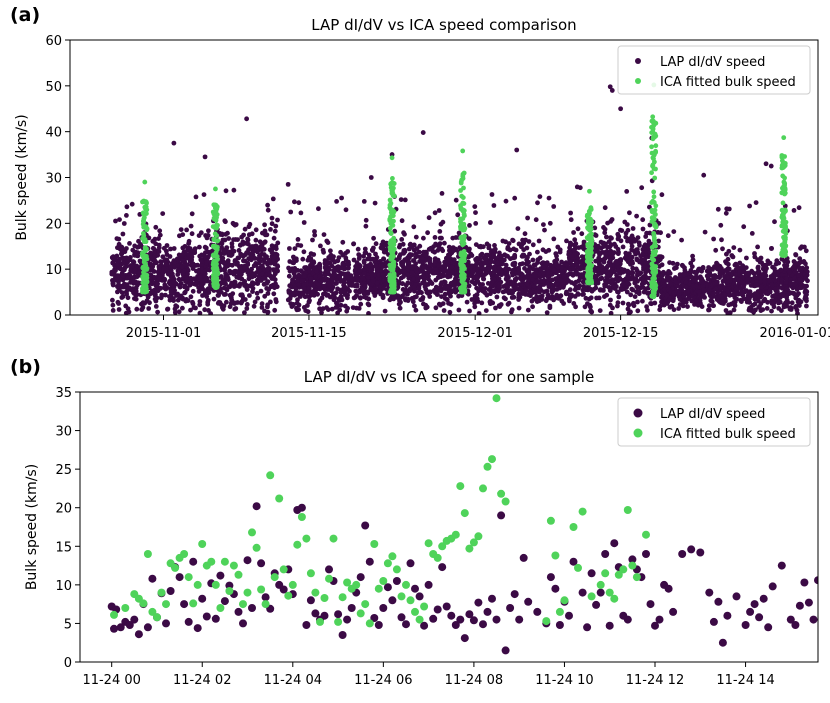 The height and width of the screenshot is (703, 830). I want to click on y-tick-label: 50, so click(53, 87).